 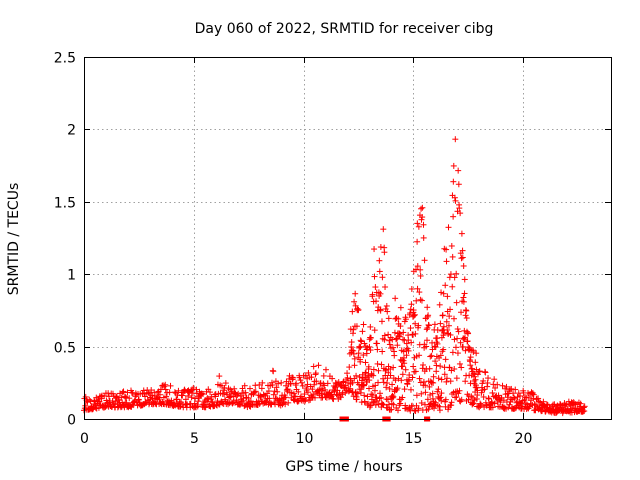 I want to click on y-tick-label: 1, so click(x=71, y=276).